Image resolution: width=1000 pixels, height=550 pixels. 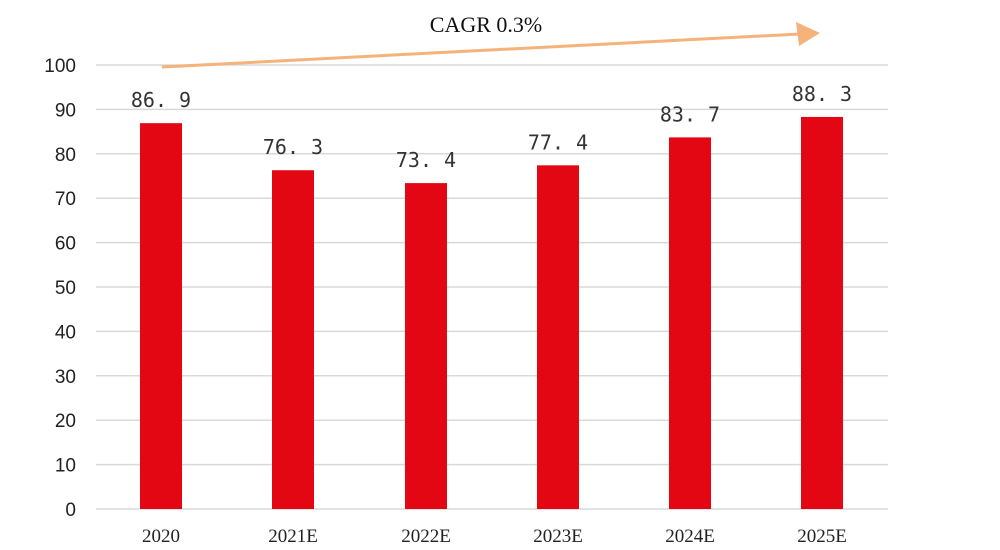 What do you see at coordinates (60, 66) in the screenshot?
I see `y-tick-label: 100` at bounding box center [60, 66].